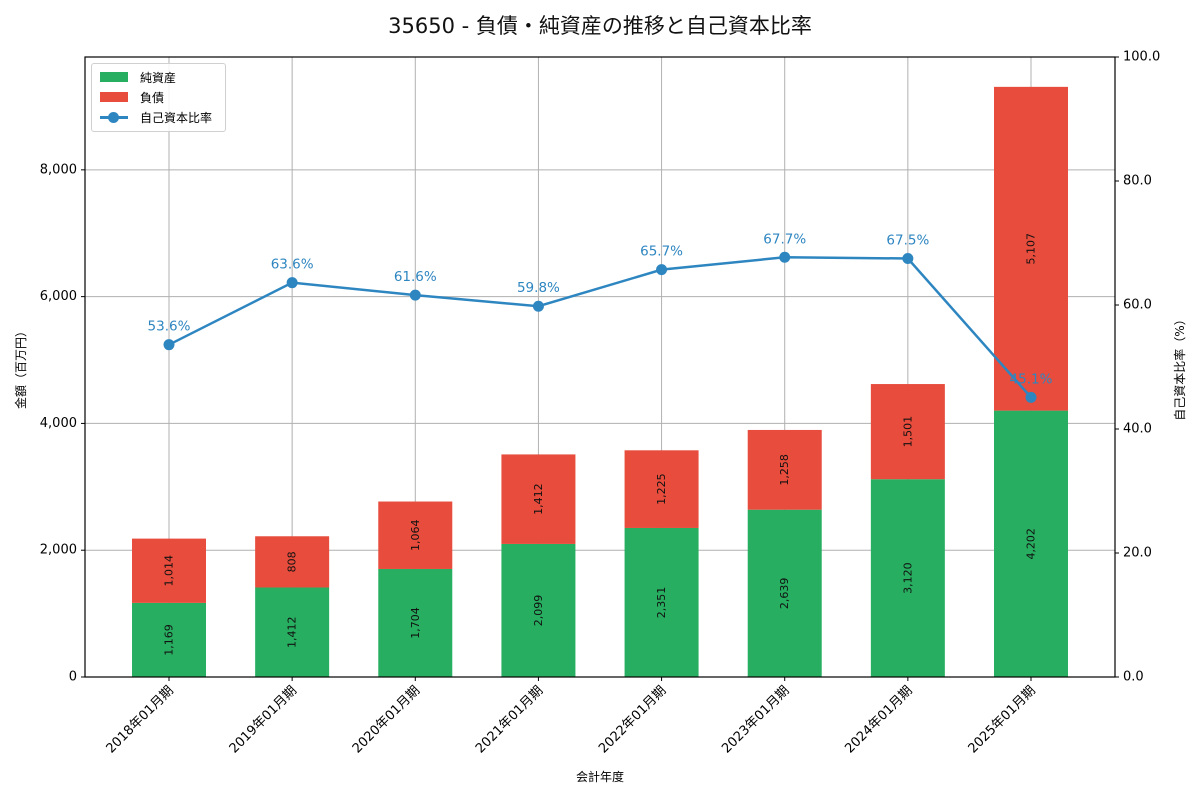 The width and height of the screenshot is (1200, 800). Describe the element at coordinates (114, 77) in the screenshot. I see `net-assets-swatch-icon` at that location.